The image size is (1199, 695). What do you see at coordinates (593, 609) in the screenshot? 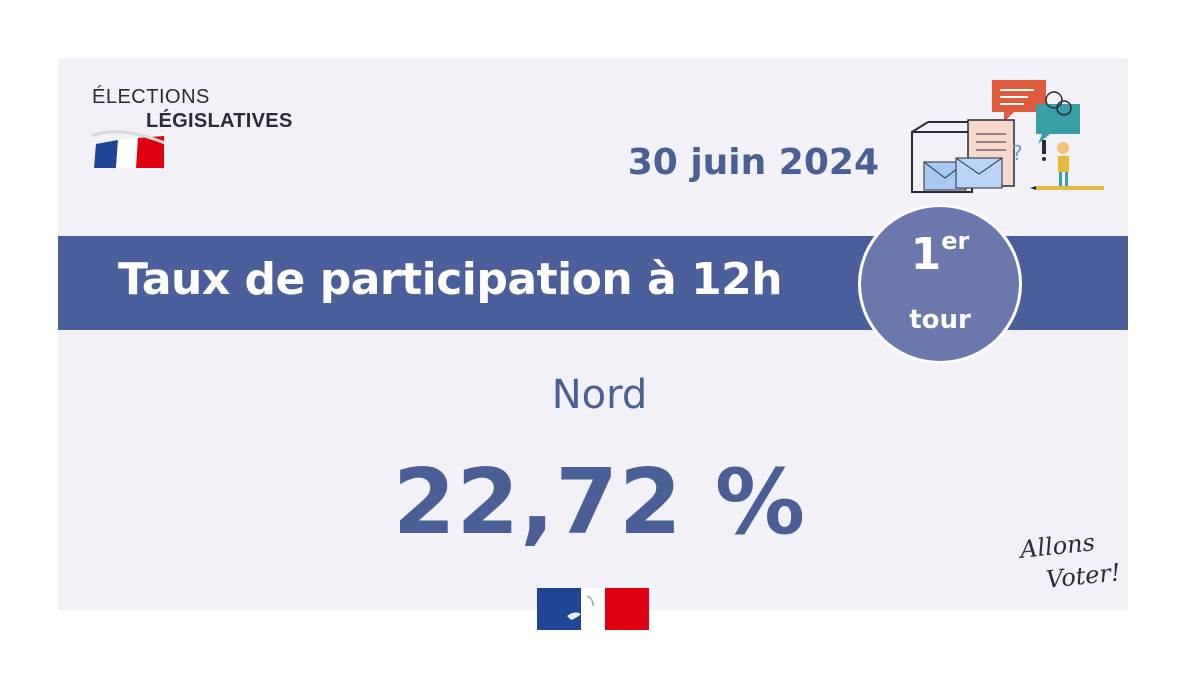
I see `marianne-logo-icon` at bounding box center [593, 609].